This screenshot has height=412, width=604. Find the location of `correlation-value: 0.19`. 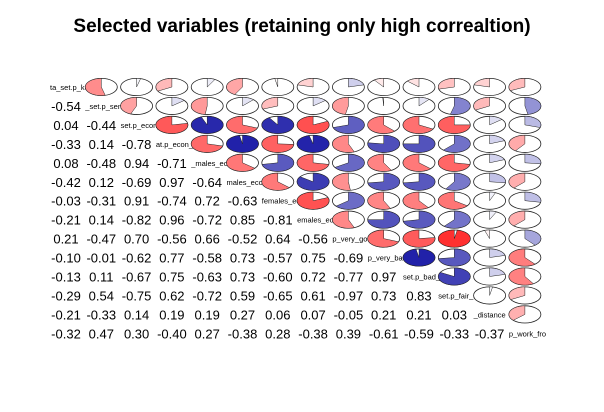

correlation-value: 0.19 is located at coordinates (171, 314).